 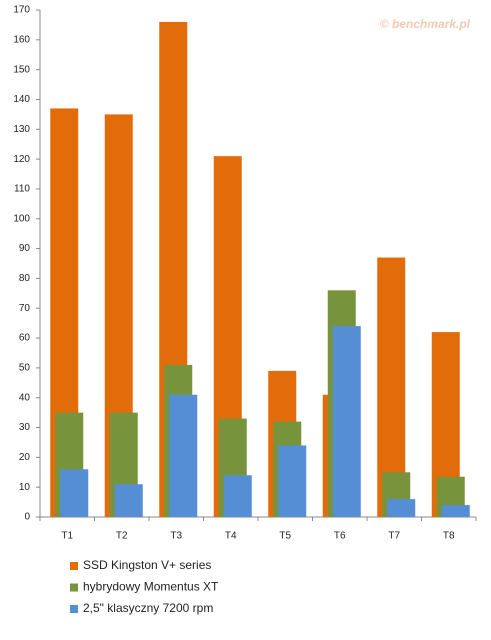 What do you see at coordinates (148, 608) in the screenshot?
I see `legend-label: 2,5" klasyczny 7200 rpm` at bounding box center [148, 608].